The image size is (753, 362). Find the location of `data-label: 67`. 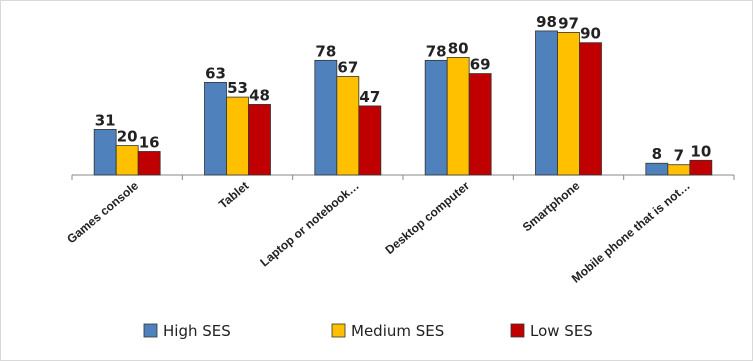

data-label: 67 is located at coordinates (347, 68).